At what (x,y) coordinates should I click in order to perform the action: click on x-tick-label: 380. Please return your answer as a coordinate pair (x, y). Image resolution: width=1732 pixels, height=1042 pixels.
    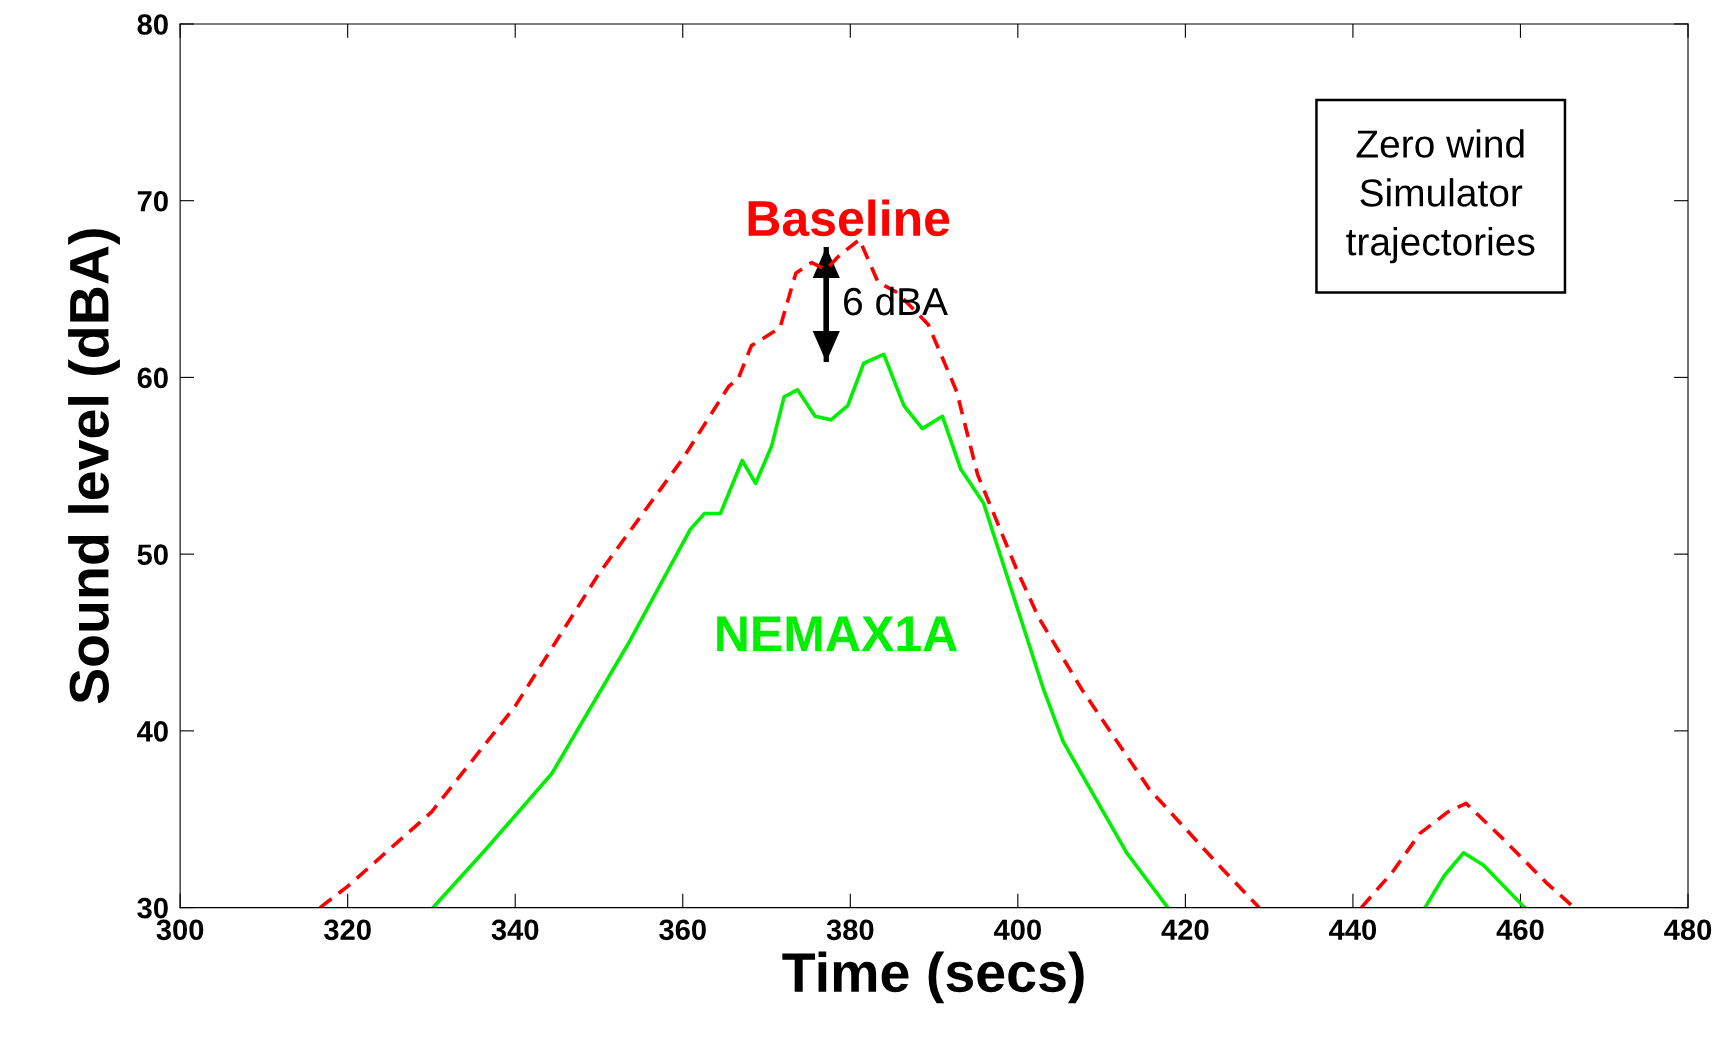
    Looking at the image, I should click on (850, 930).